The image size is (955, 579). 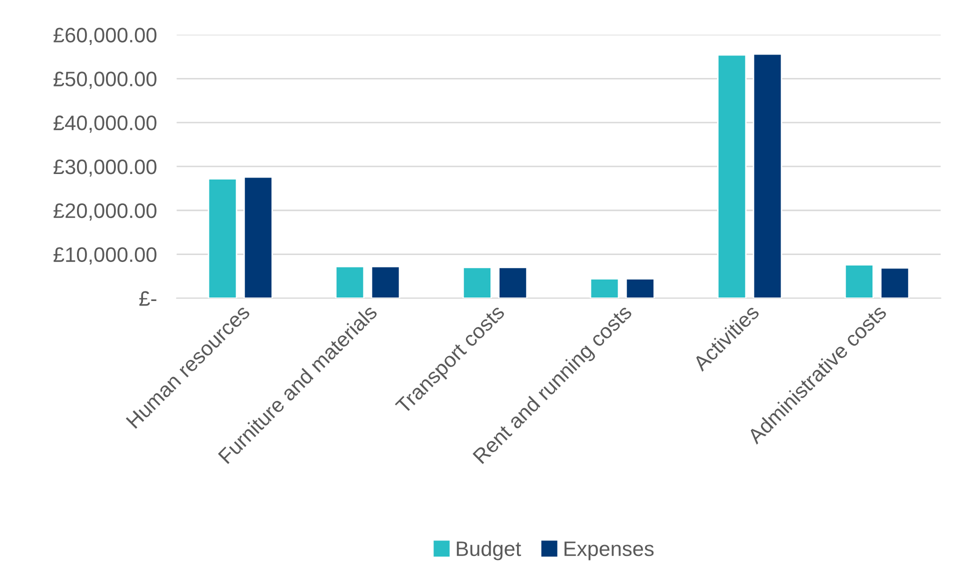 What do you see at coordinates (105, 36) in the screenshot?
I see `y-tick-label: £60,000.00` at bounding box center [105, 36].